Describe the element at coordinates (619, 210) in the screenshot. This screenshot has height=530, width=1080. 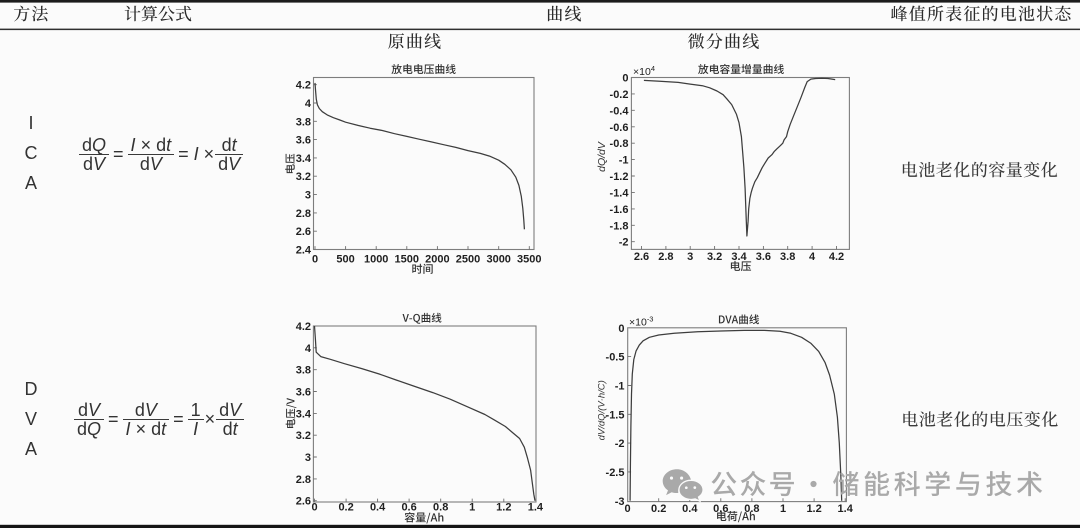
I see `svg-text: -1.6` at that location.